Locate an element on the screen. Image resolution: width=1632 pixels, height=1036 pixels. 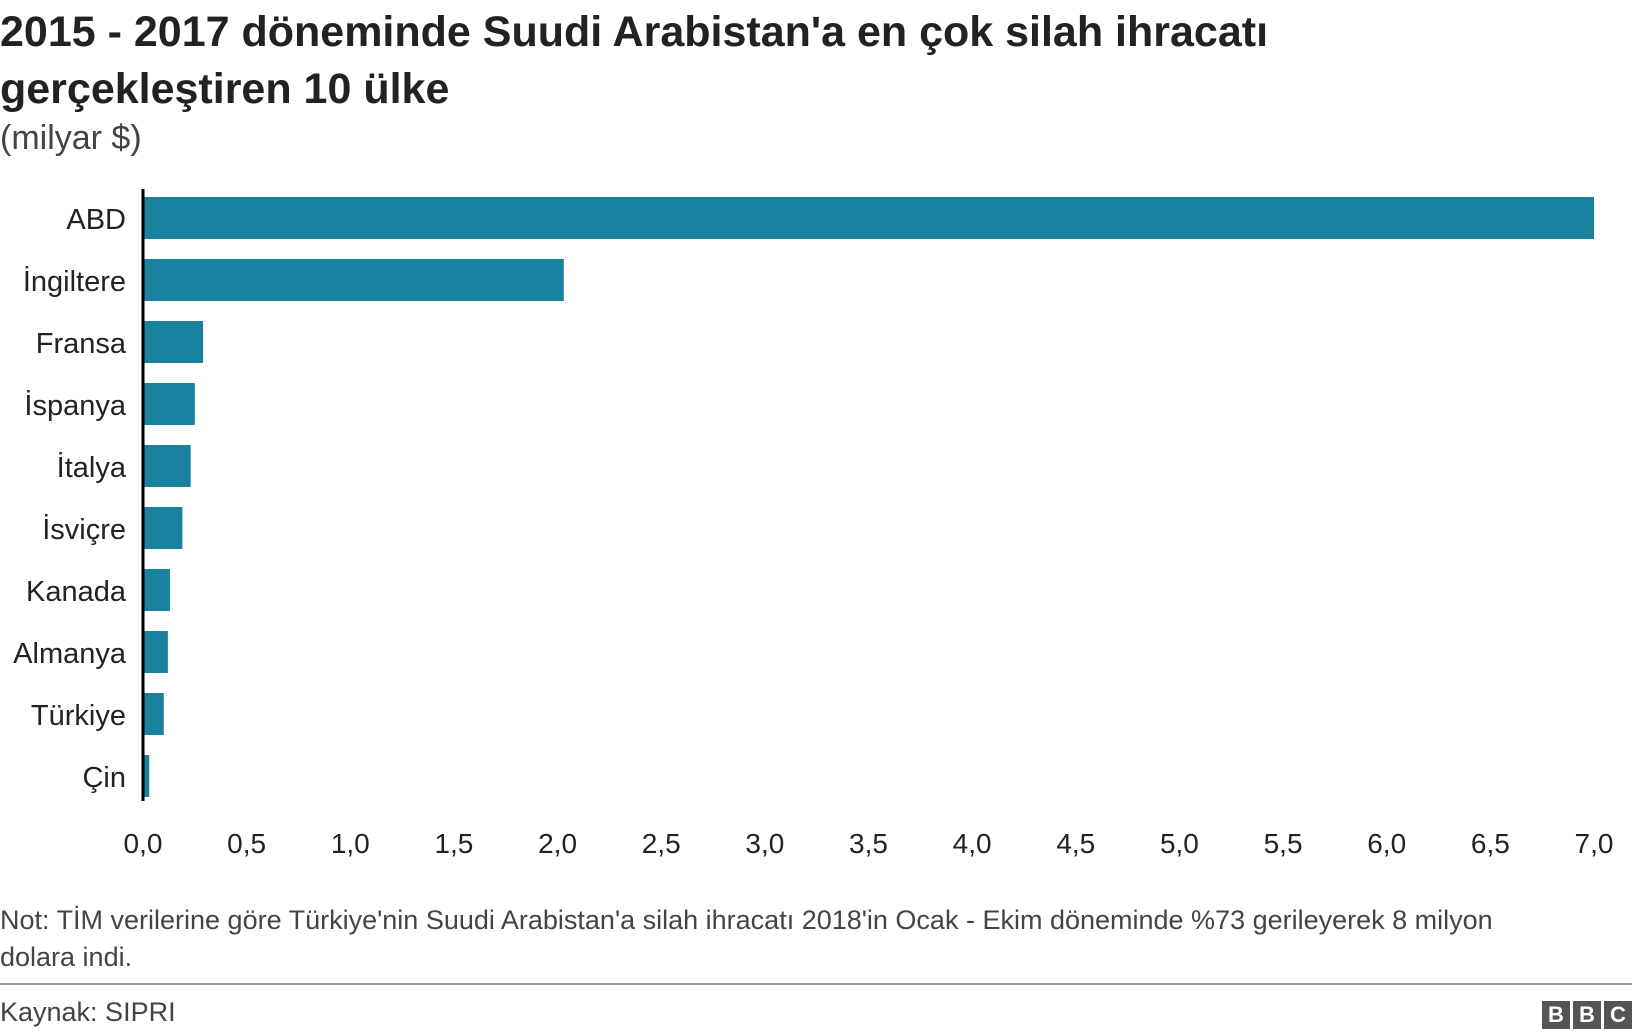
source-label: Kaynak: SIPRI is located at coordinates (88, 1012).